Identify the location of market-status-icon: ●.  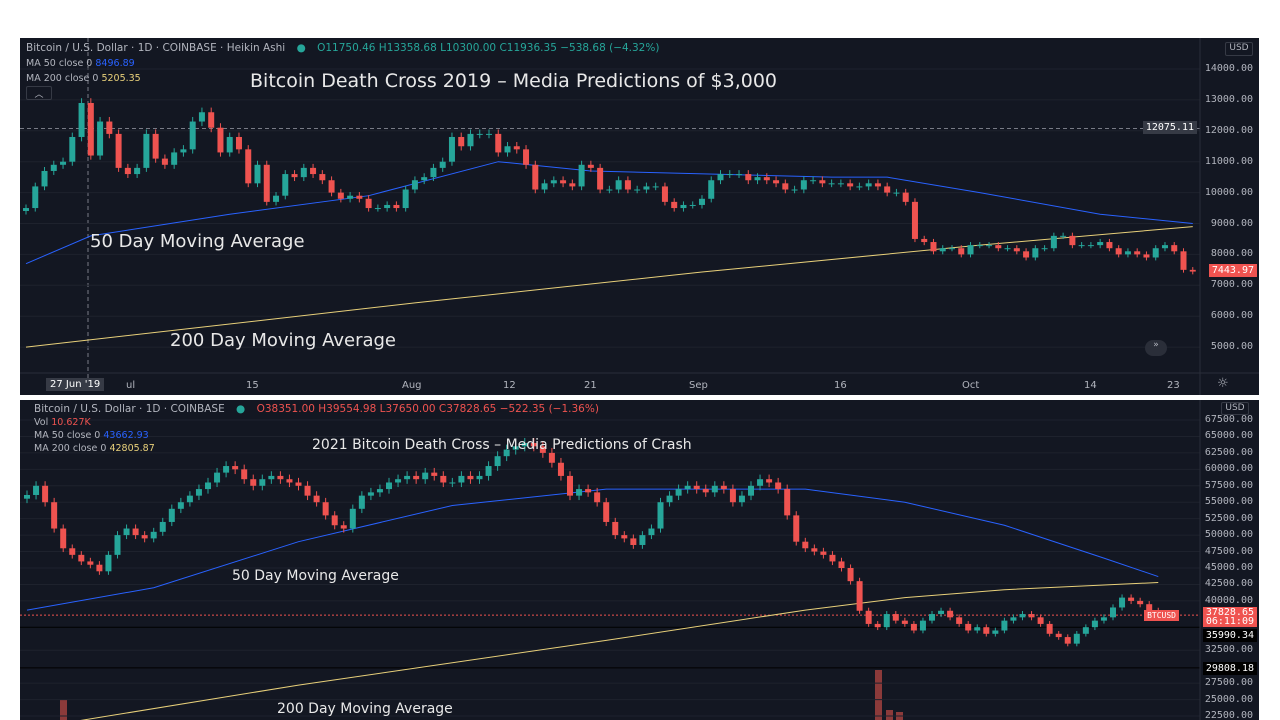
(301, 48).